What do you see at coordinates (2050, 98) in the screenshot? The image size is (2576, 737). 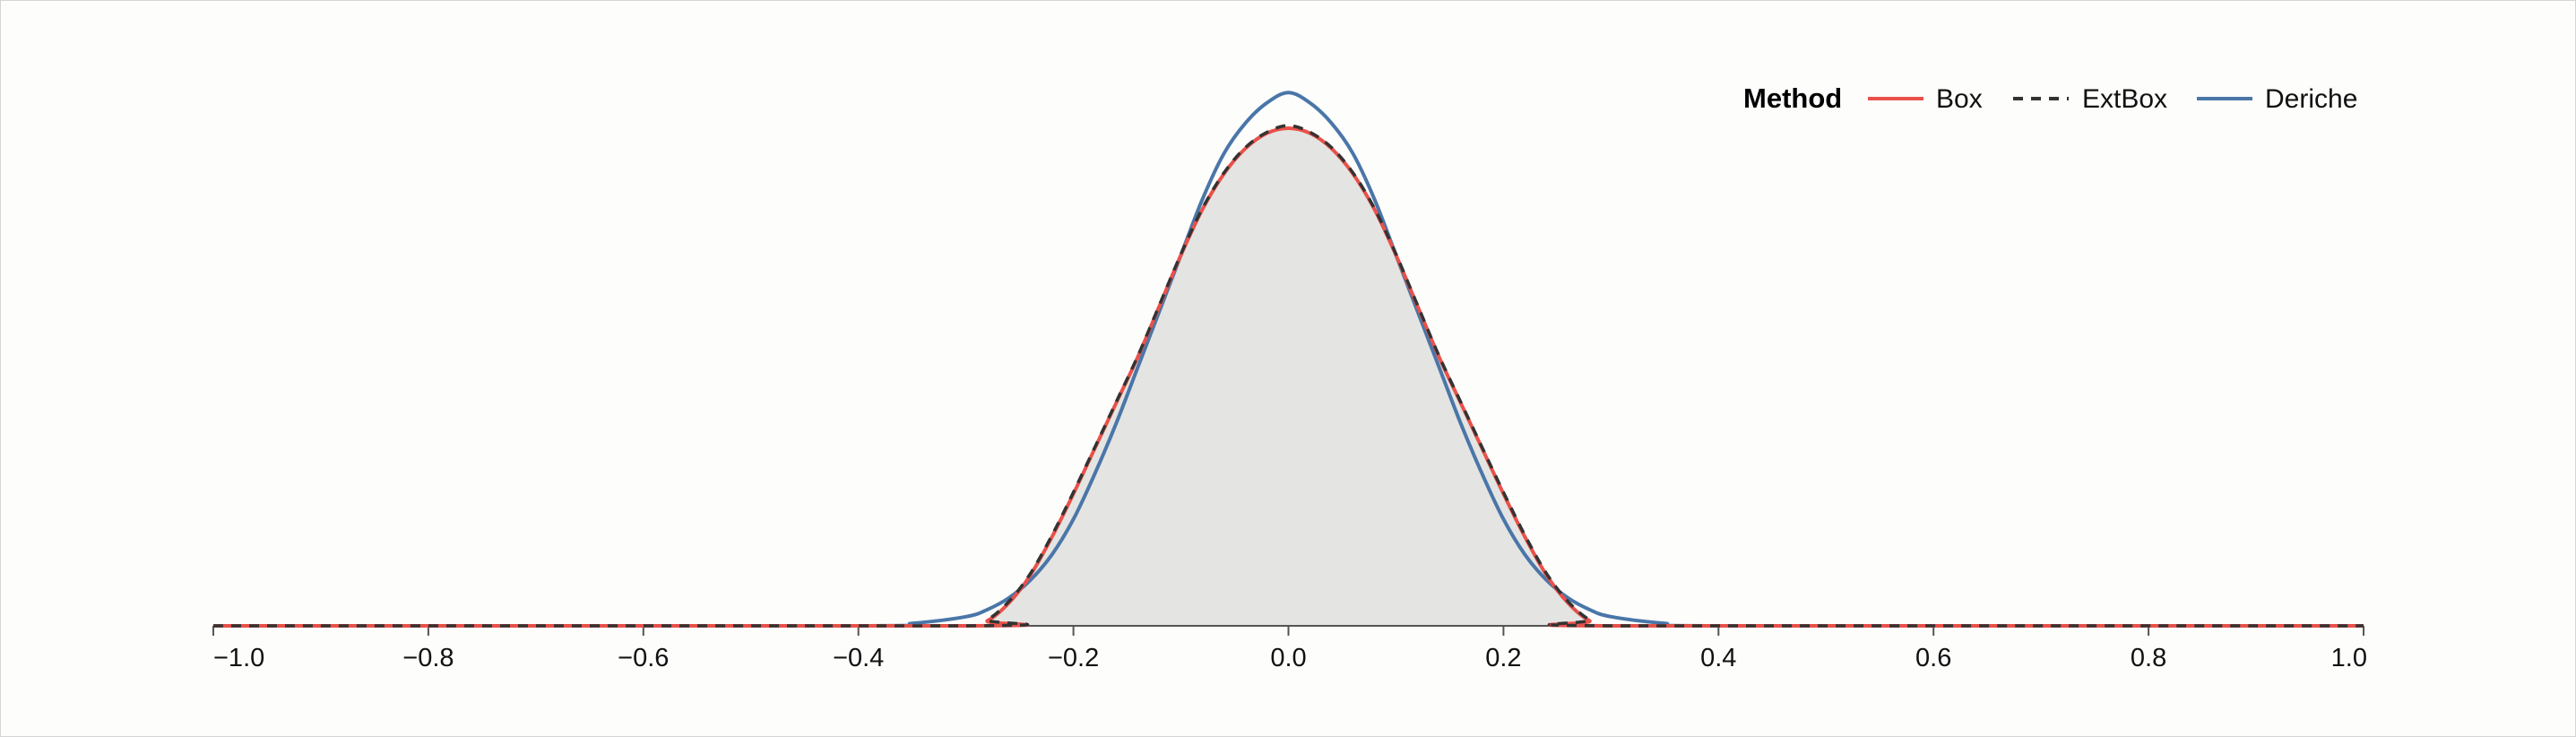 I see `legend: Method Box ExtBox Deriche` at bounding box center [2050, 98].